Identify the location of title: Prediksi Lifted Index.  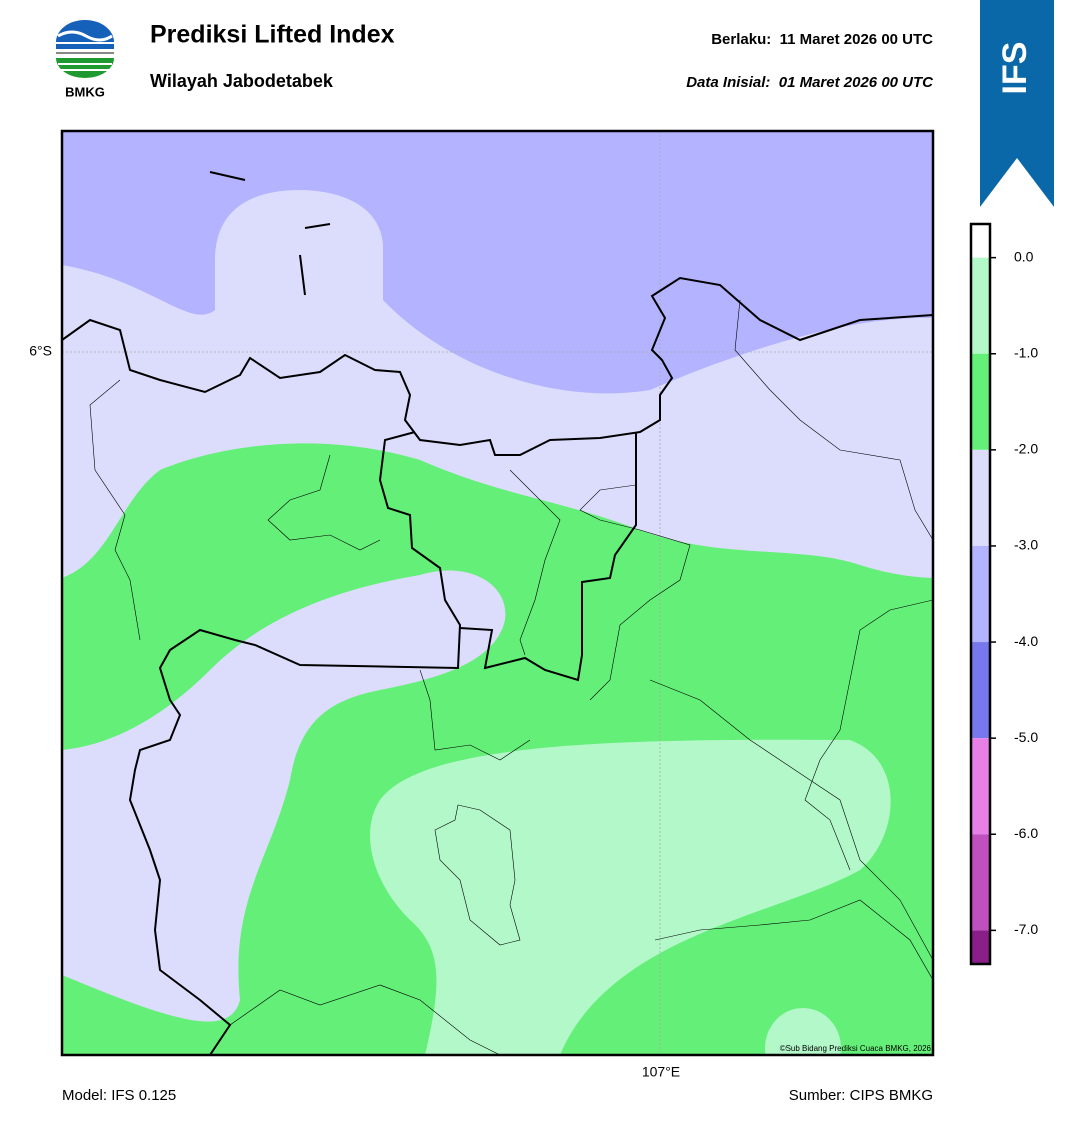
(272, 35).